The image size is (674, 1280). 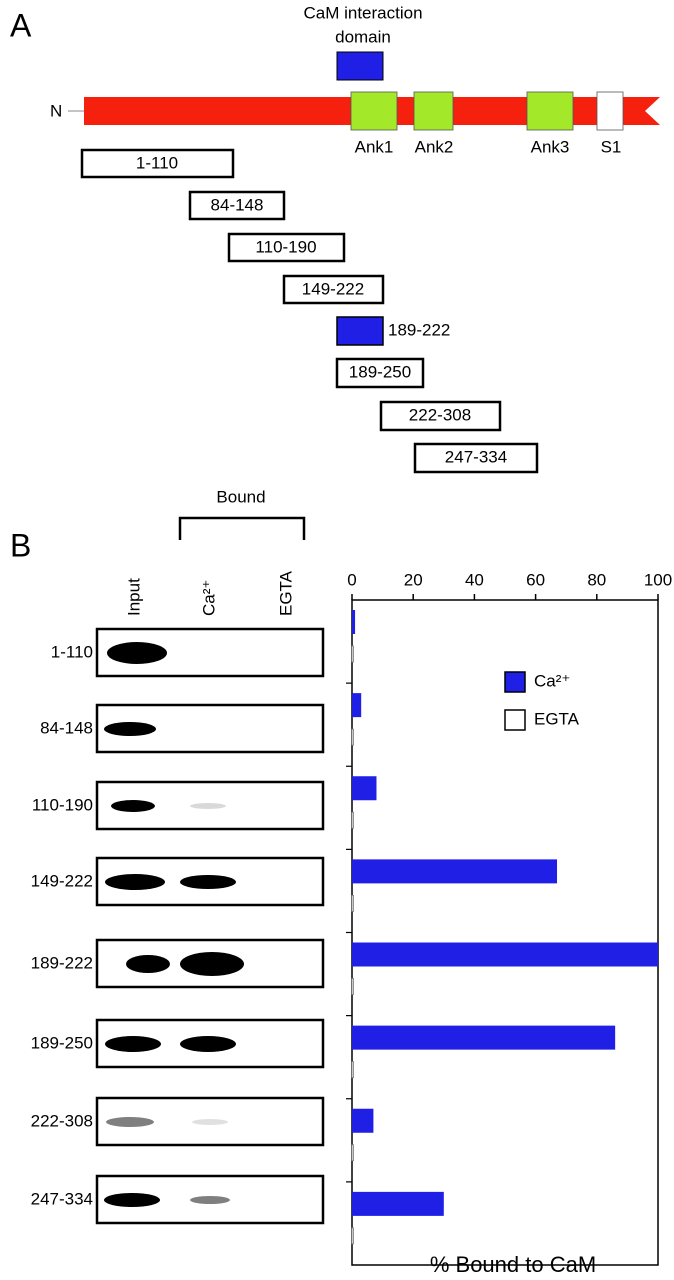 What do you see at coordinates (62, 1042) in the screenshot?
I see `row-label: 189-250` at bounding box center [62, 1042].